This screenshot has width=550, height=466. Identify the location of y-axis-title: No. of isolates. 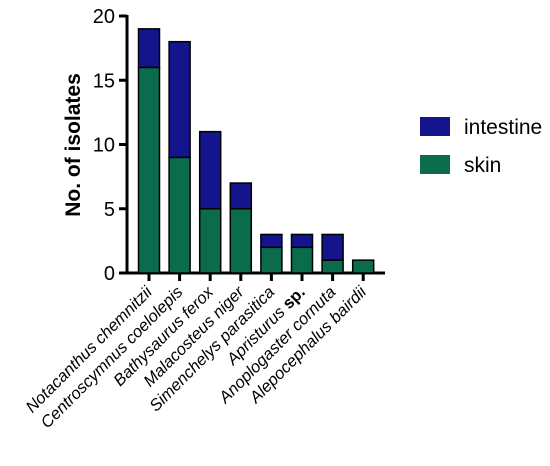
(73, 145).